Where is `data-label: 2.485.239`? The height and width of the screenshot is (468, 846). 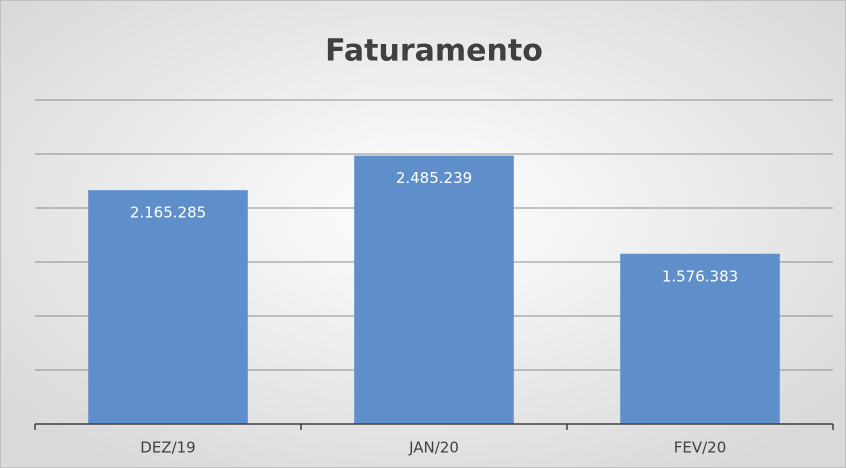
data-label: 2.485.239 is located at coordinates (434, 178).